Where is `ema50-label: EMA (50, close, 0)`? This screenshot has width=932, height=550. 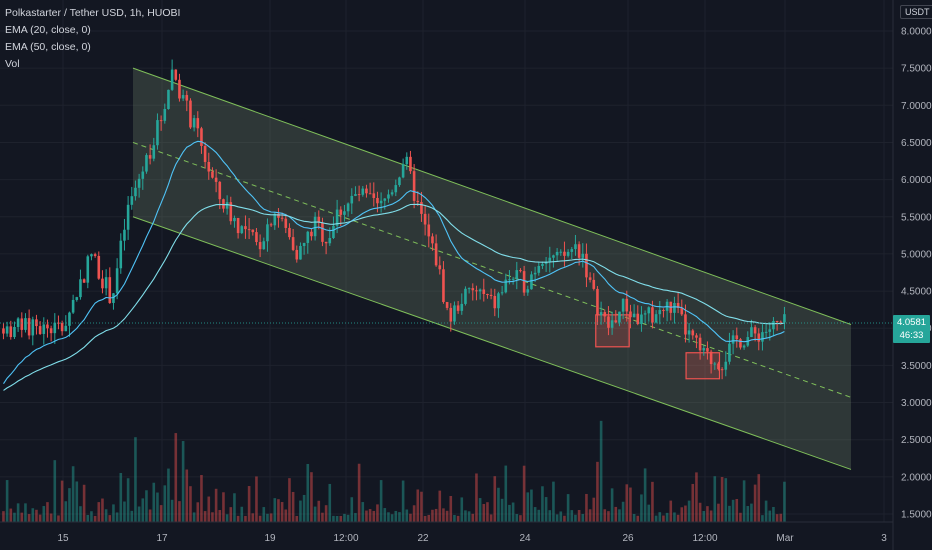
ema50-label: EMA (50, close, 0) is located at coordinates (48, 47).